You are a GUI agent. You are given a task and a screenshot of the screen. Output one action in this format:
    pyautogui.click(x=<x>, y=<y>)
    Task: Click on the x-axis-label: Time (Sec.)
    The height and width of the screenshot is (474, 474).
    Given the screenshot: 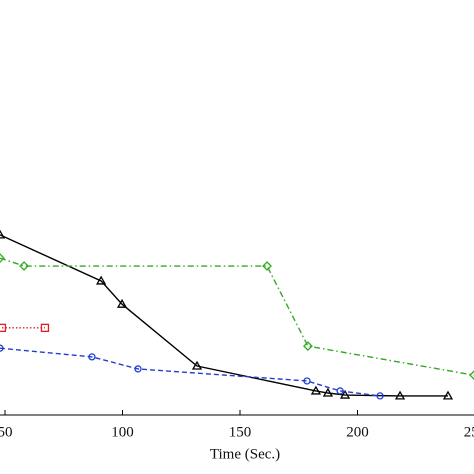 What is the action you would take?
    pyautogui.click(x=245, y=454)
    